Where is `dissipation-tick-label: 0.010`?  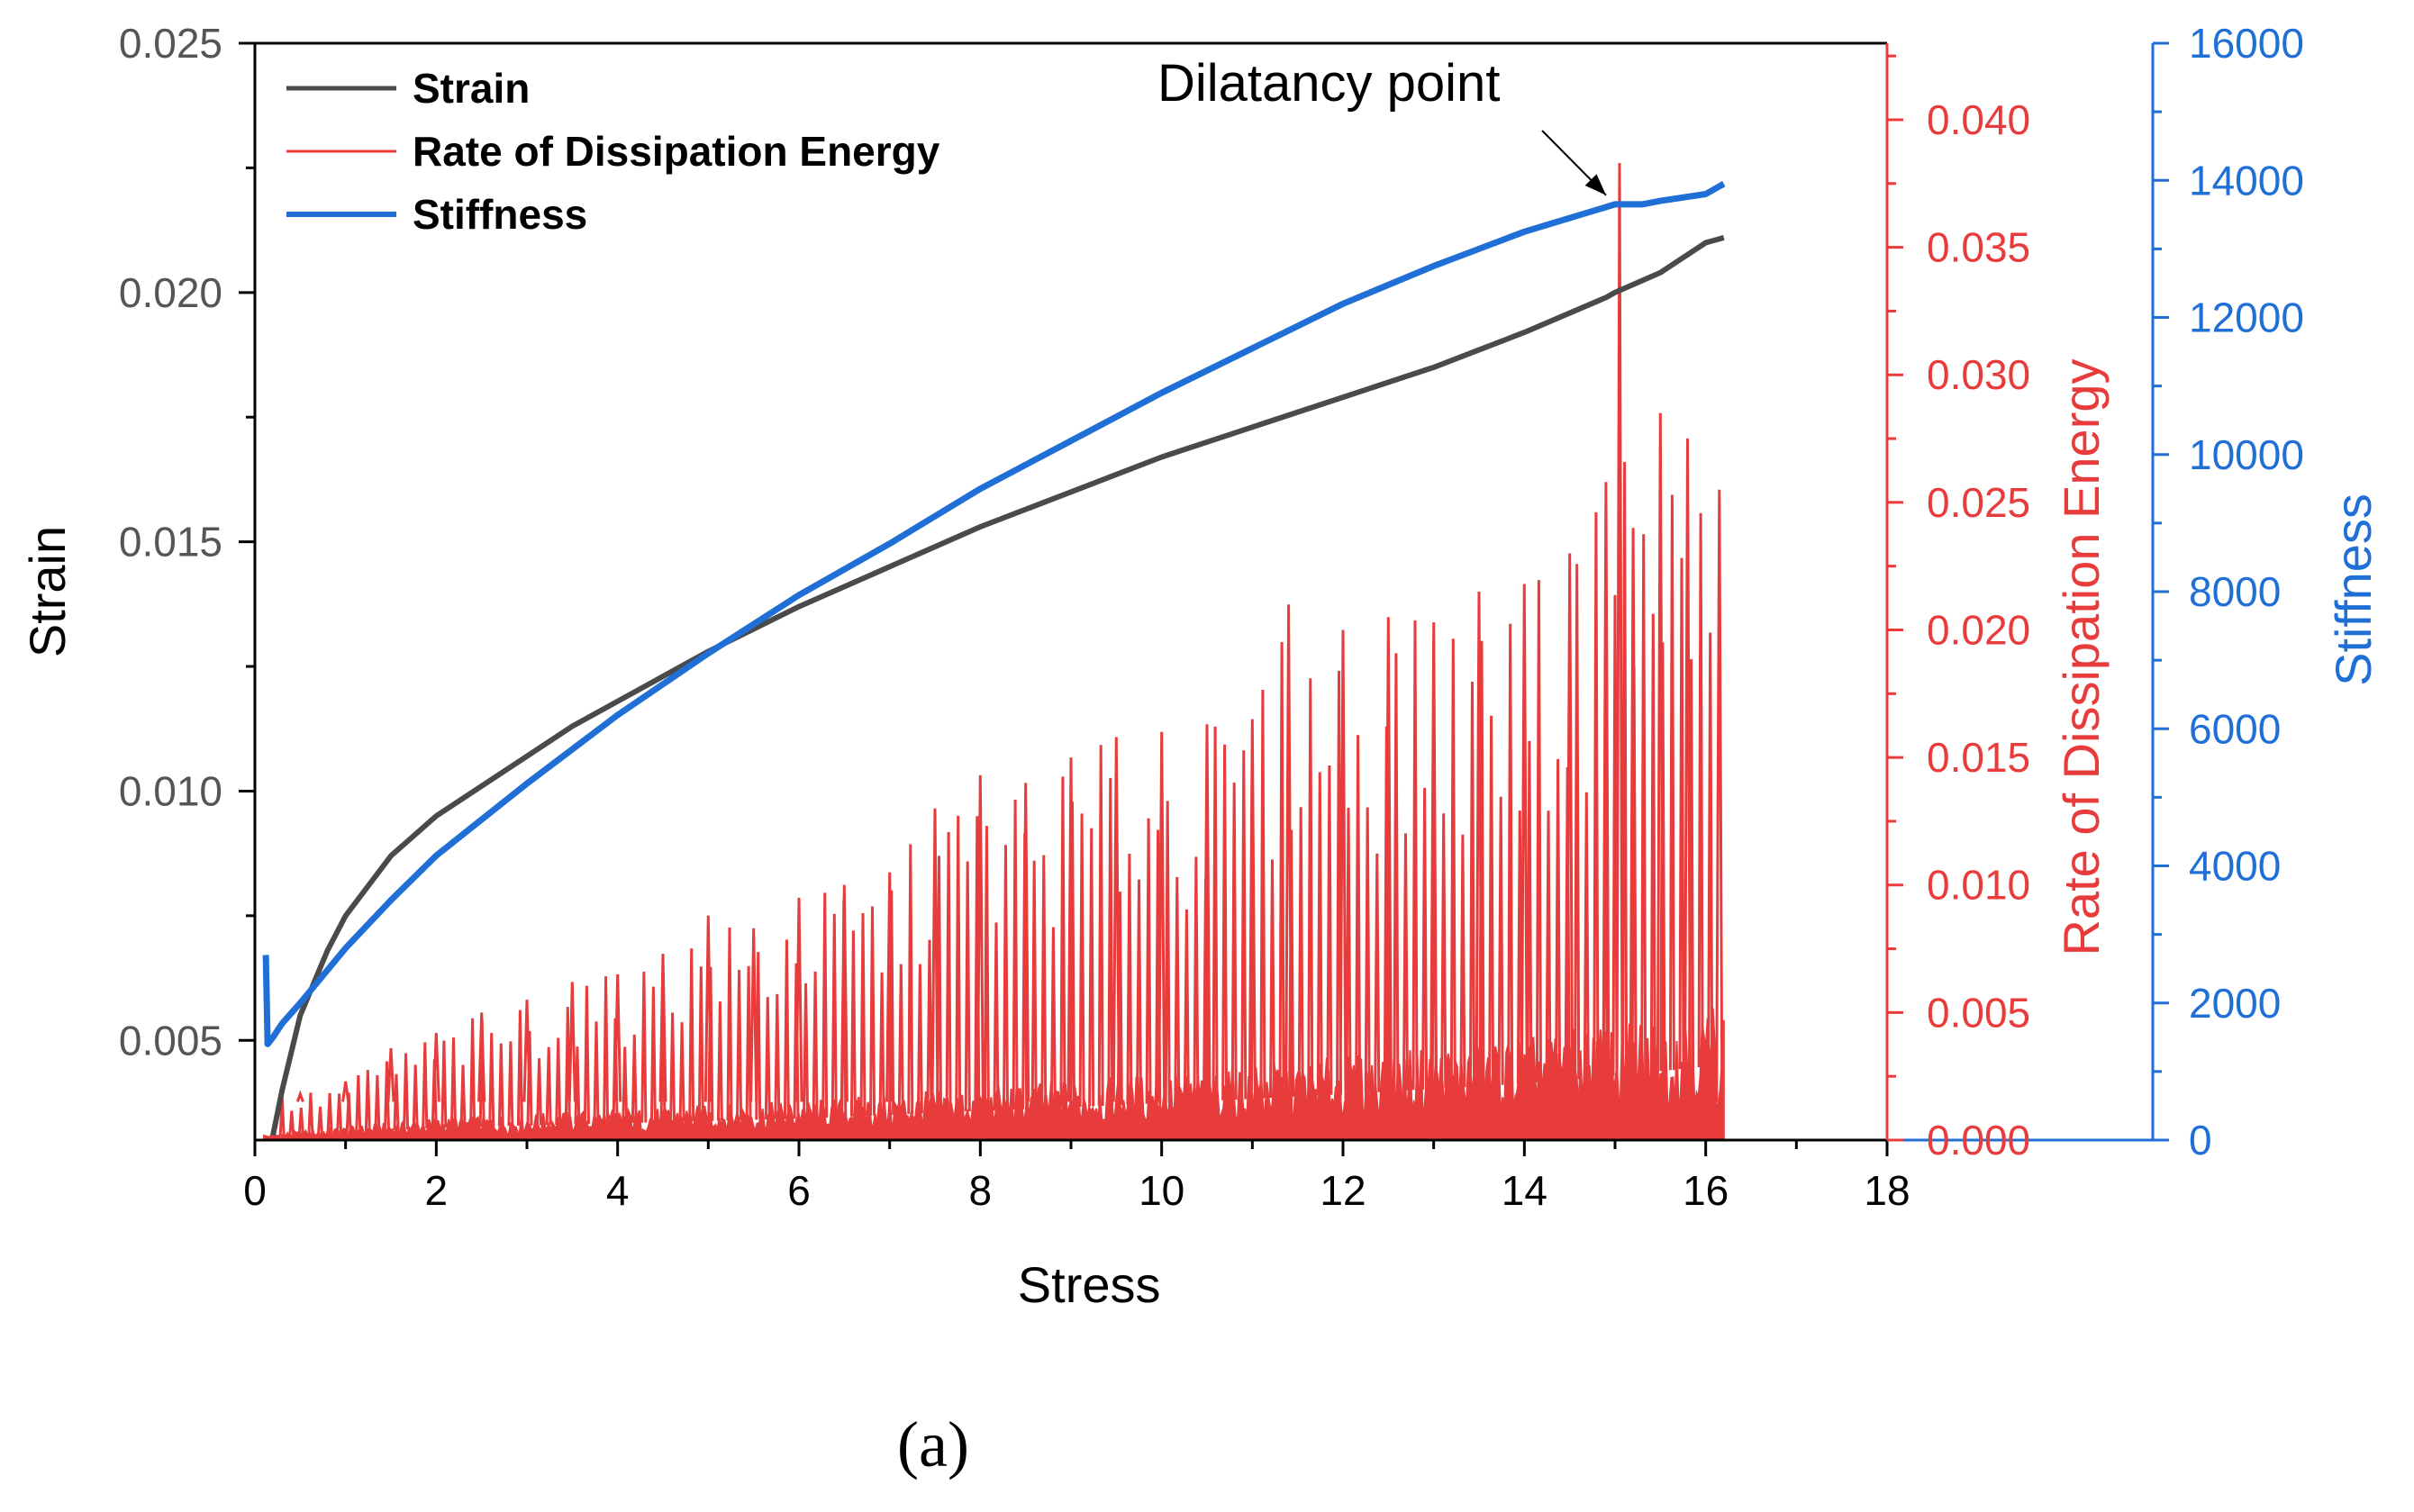 dissipation-tick-label: 0.010 is located at coordinates (1978, 885).